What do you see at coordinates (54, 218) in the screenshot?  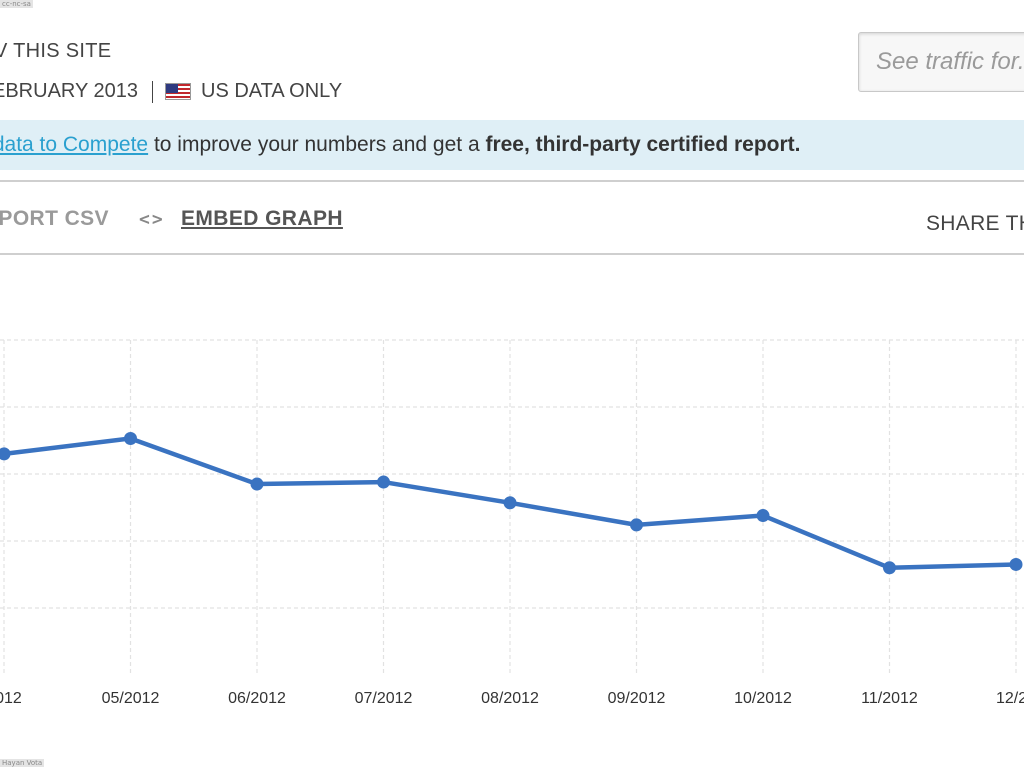 I see `export-csv-button: XPORT CSV` at bounding box center [54, 218].